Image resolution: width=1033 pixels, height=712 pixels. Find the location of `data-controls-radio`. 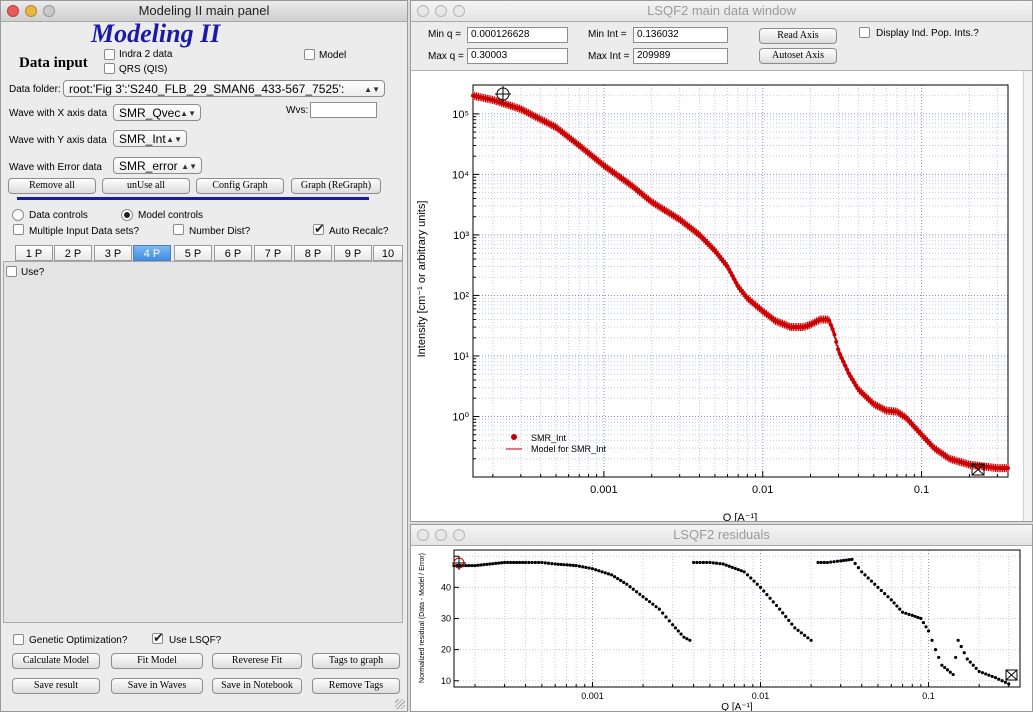

data-controls-radio is located at coordinates (18, 215).